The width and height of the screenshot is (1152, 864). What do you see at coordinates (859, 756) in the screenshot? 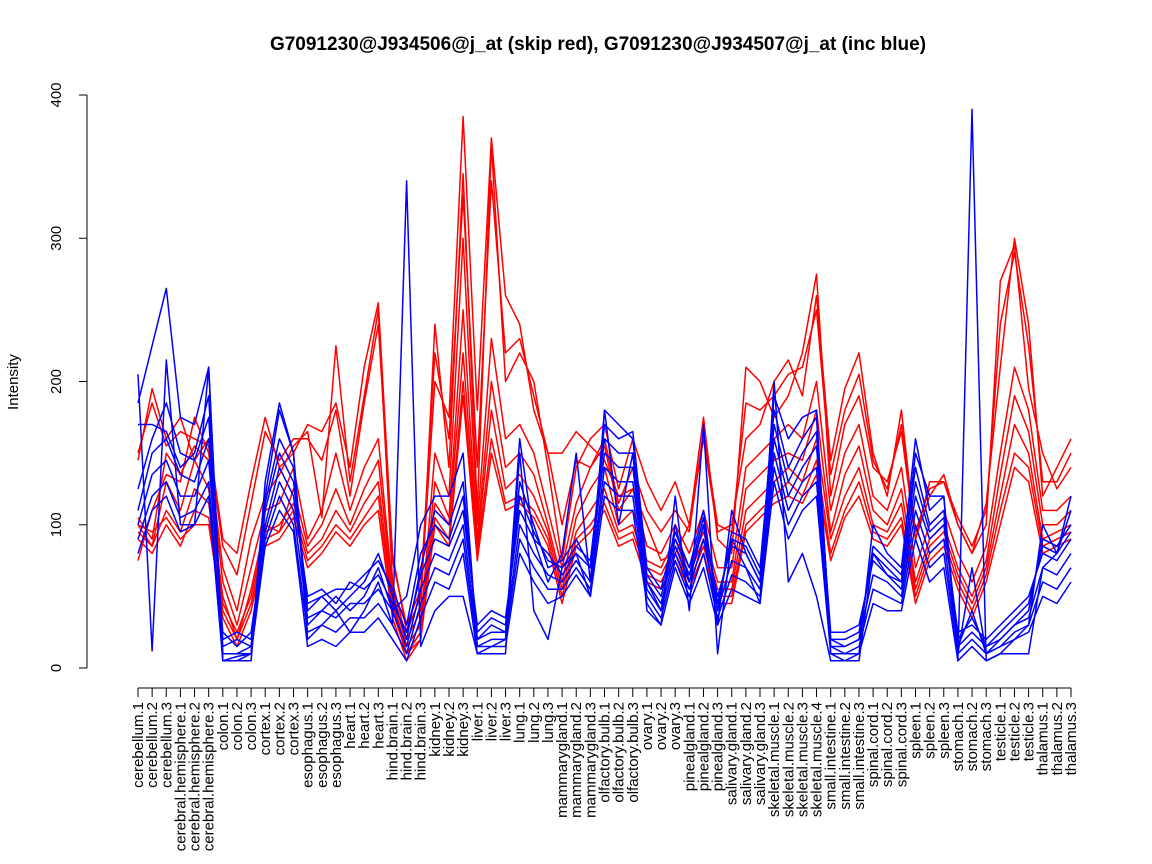
I see `x-tick-label: small.intestine.3` at bounding box center [859, 756].